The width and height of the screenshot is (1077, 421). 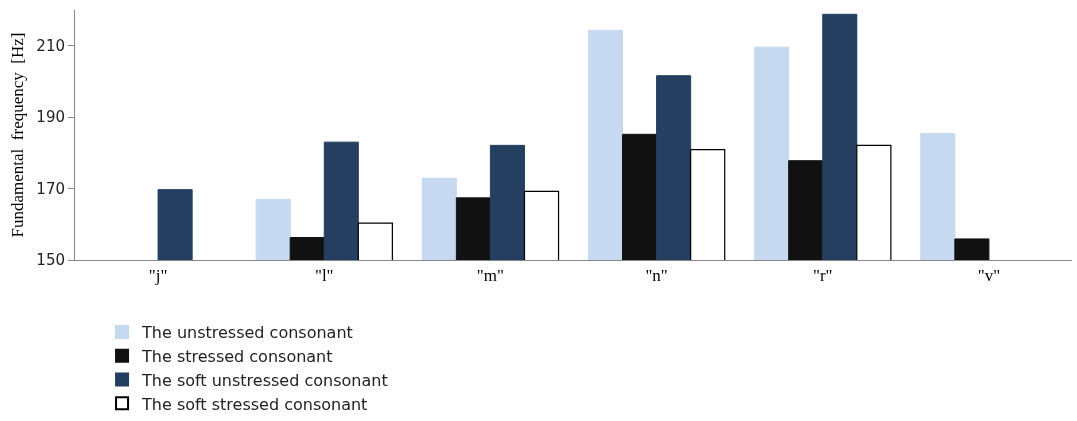 I want to click on x-tick-label: "n", so click(x=656, y=276).